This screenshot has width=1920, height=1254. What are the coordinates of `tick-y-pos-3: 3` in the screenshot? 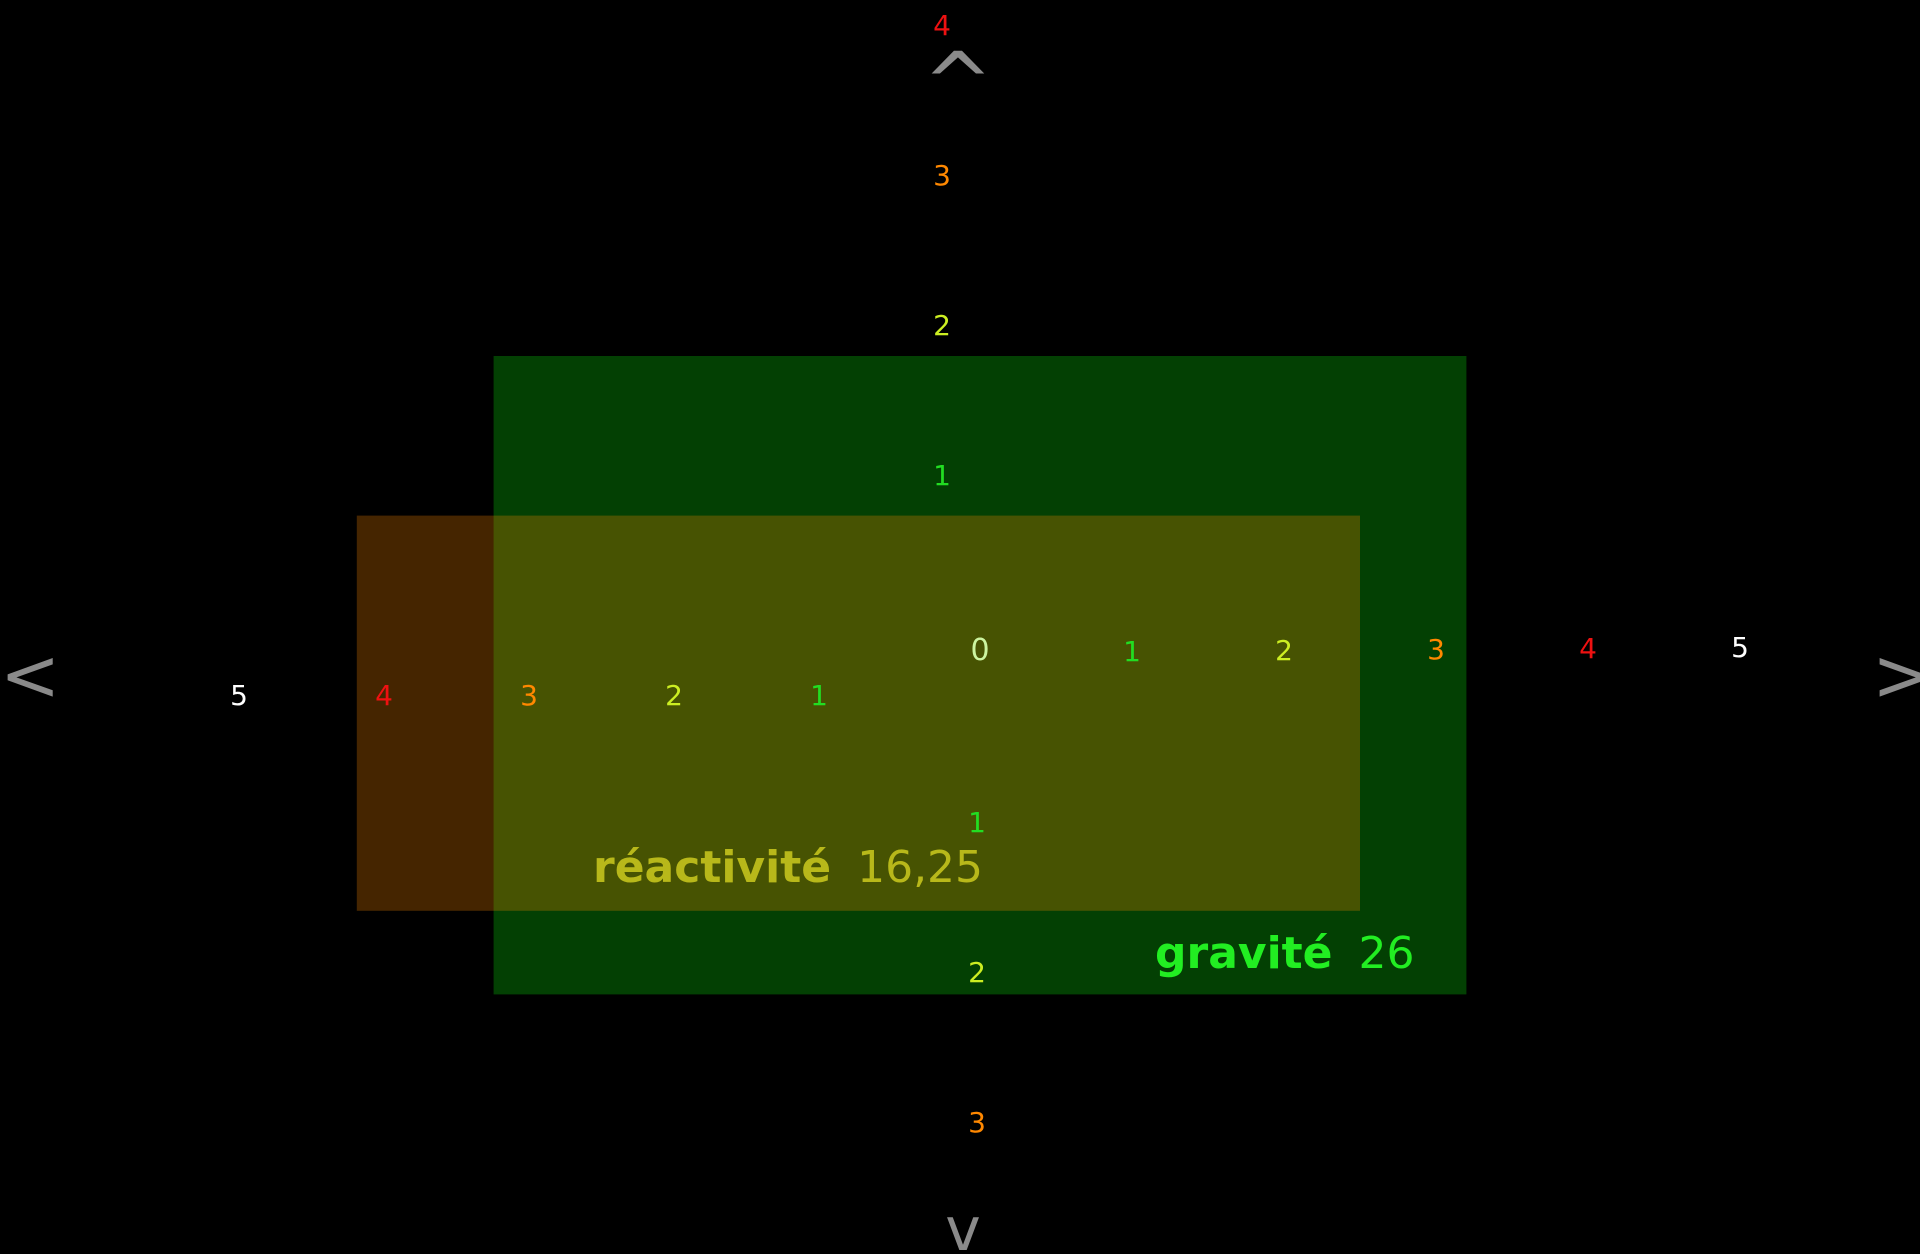 It's located at (942, 175).